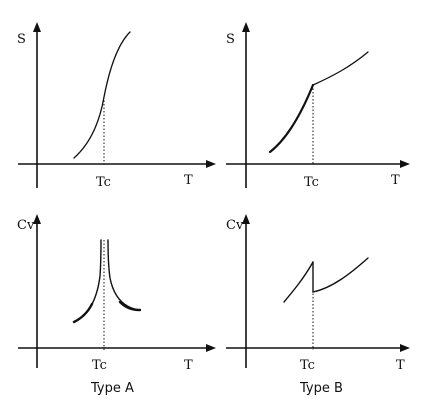 The width and height of the screenshot is (436, 418). Describe the element at coordinates (102, 95) in the screenshot. I see `entropy-curve` at that location.